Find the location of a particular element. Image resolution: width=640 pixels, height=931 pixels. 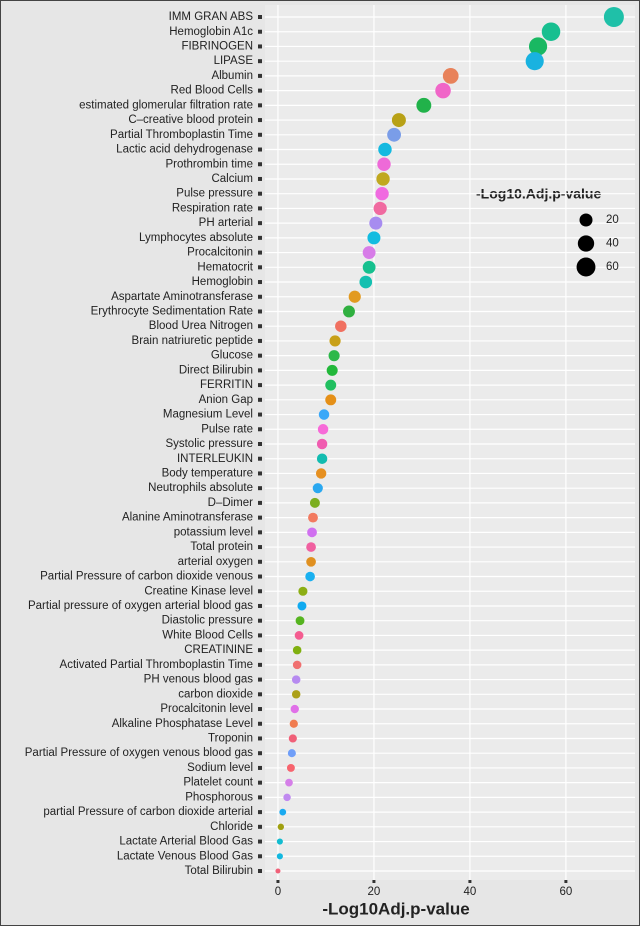

y-tick-label: Erythrocyte Sedimentation Rate is located at coordinates (172, 312).